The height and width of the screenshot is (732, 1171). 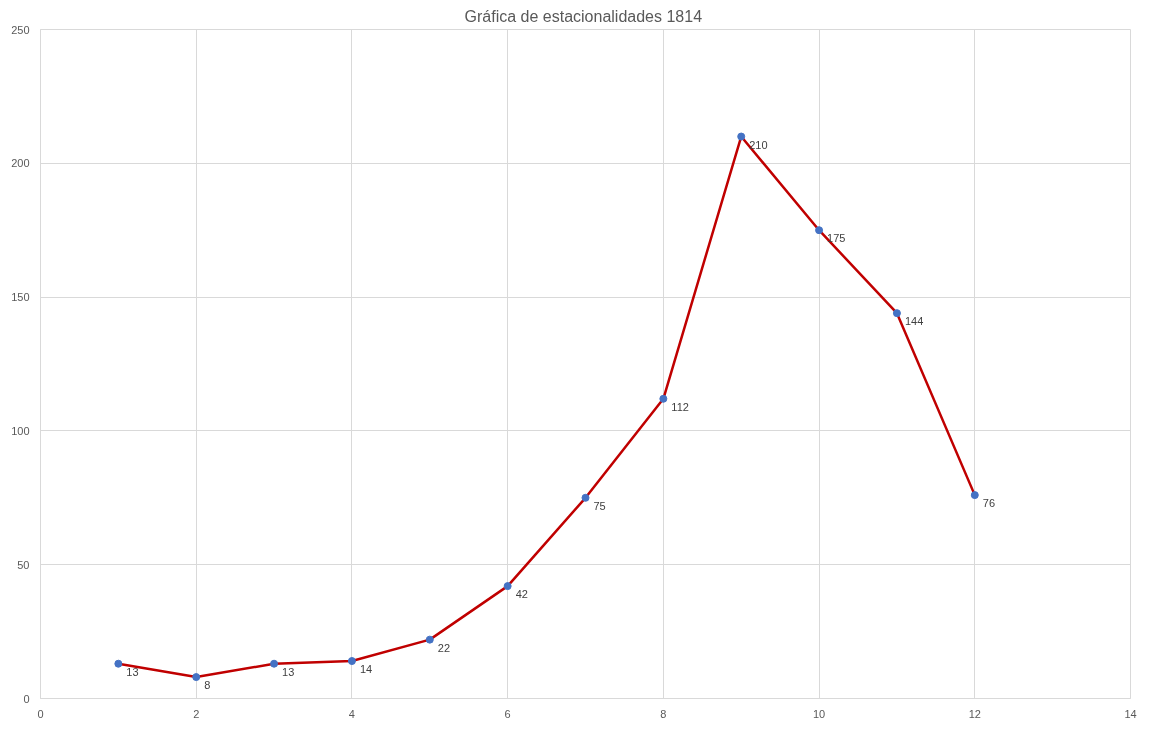 I want to click on x-tick-label: 14, so click(x=1130, y=713).